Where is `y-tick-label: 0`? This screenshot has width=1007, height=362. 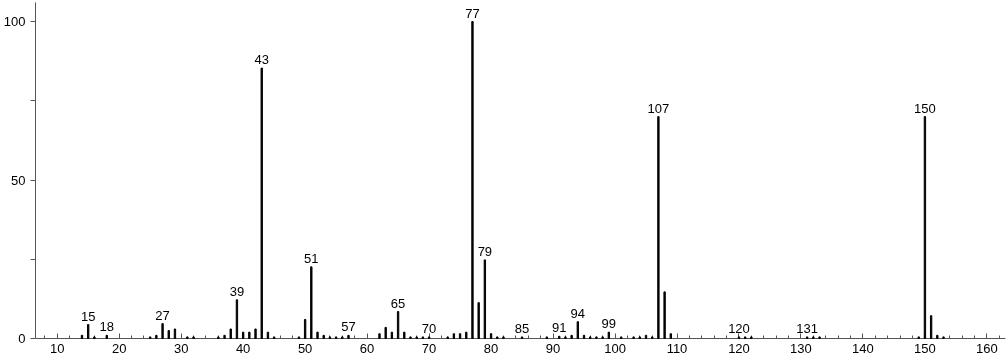
y-tick-label: 0 is located at coordinates (22, 338).